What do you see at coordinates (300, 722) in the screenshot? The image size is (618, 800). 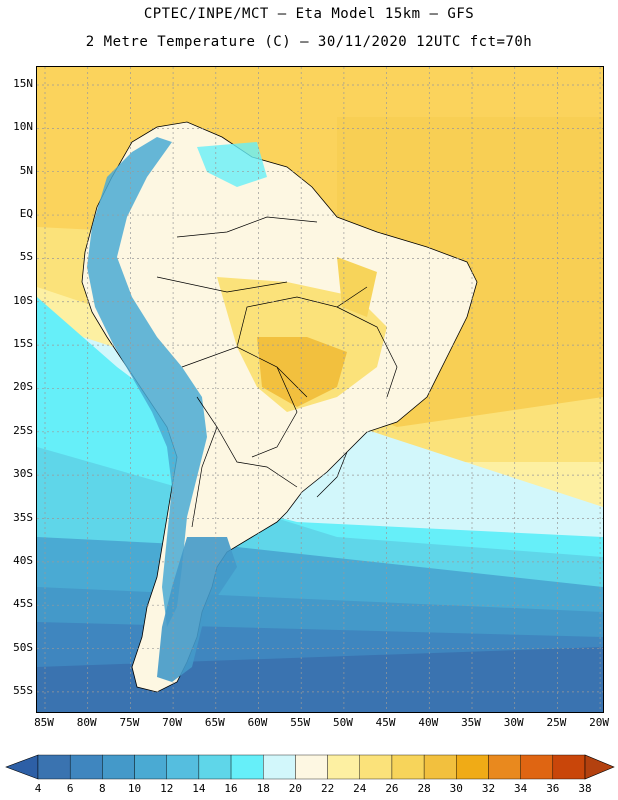 I see `lon-tick-label: 55W` at bounding box center [300, 722].